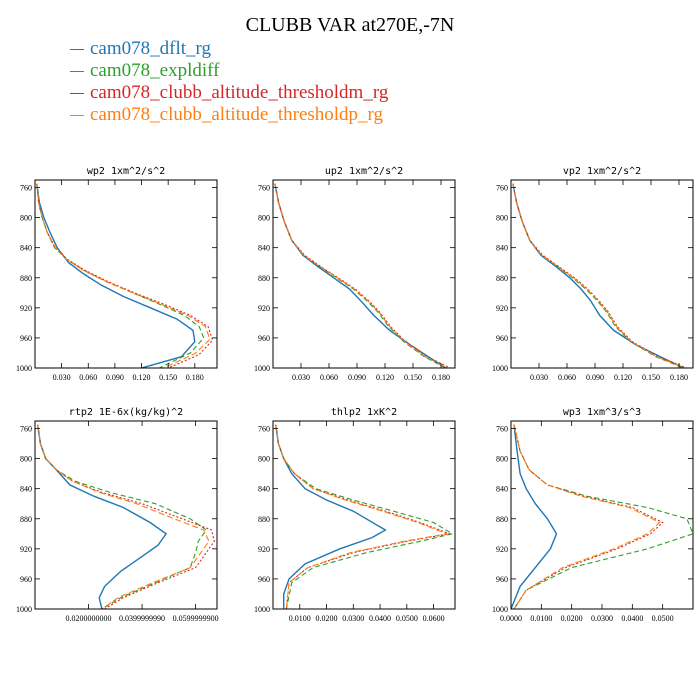 This screenshot has width=700, height=700. I want to click on legend-label: cam078_clubb_altitude_thresholdp_rg, so click(237, 114).